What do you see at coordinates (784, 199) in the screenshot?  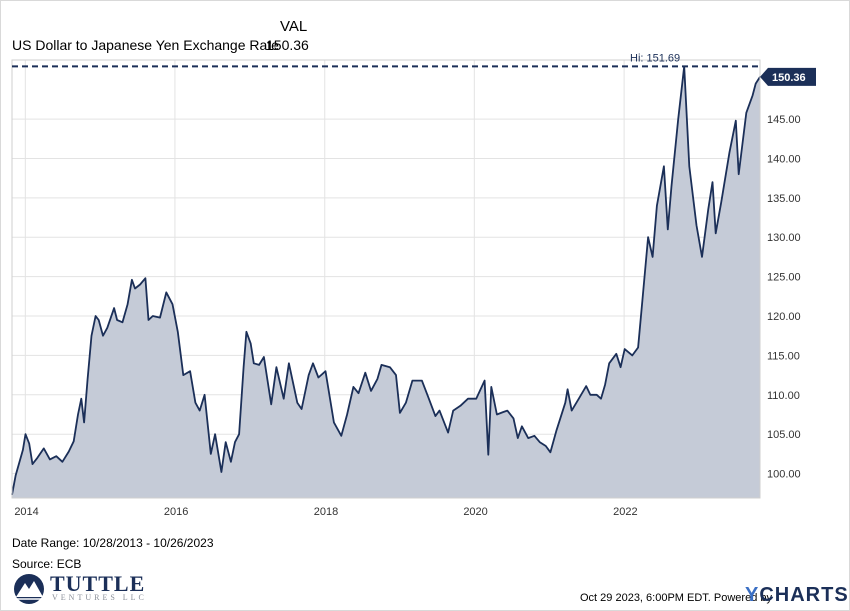 I see `y-tick-label: 135.00` at bounding box center [784, 199].